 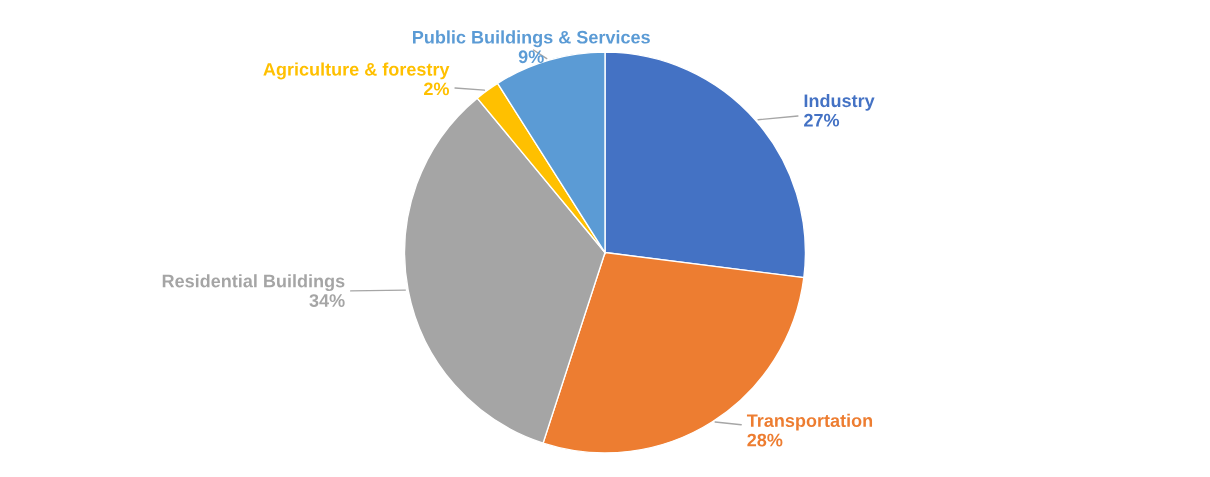 What do you see at coordinates (356, 71) in the screenshot?
I see `slice-label: Agriculture & forestry` at bounding box center [356, 71].